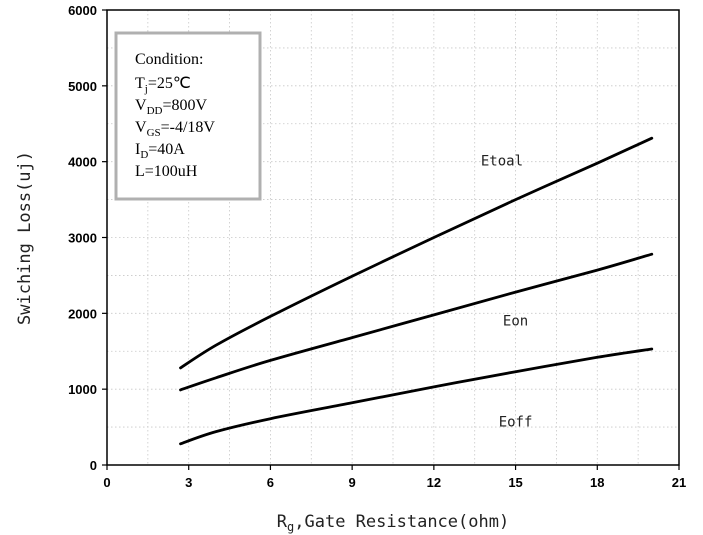 The image size is (703, 535). I want to click on x-tick-label: 15, so click(515, 482).